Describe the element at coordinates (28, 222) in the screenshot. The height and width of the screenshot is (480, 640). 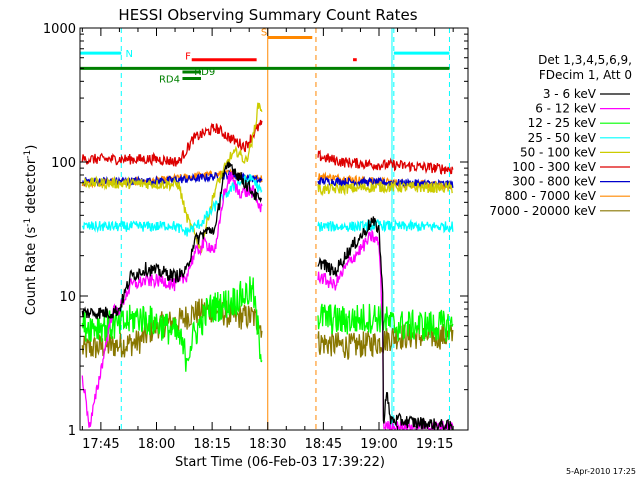
I see `y-axis-label-sup1: -1` at that location.